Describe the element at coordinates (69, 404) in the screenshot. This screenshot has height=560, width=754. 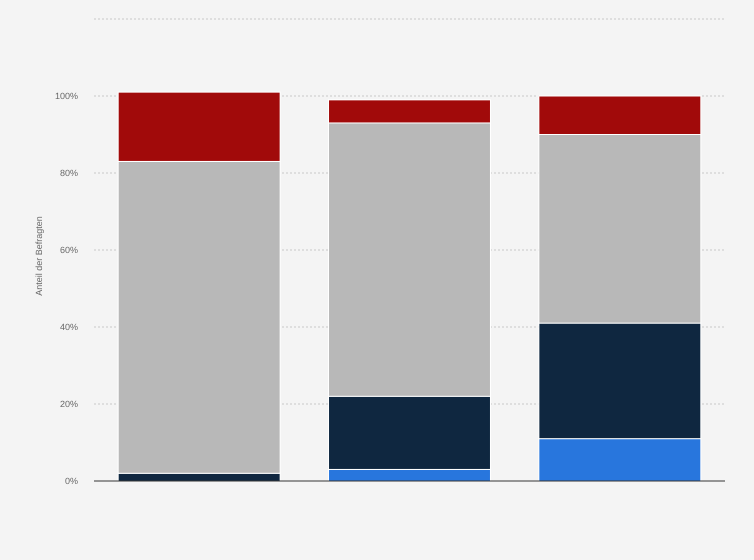
I see `y-tick-label: 20%` at that location.